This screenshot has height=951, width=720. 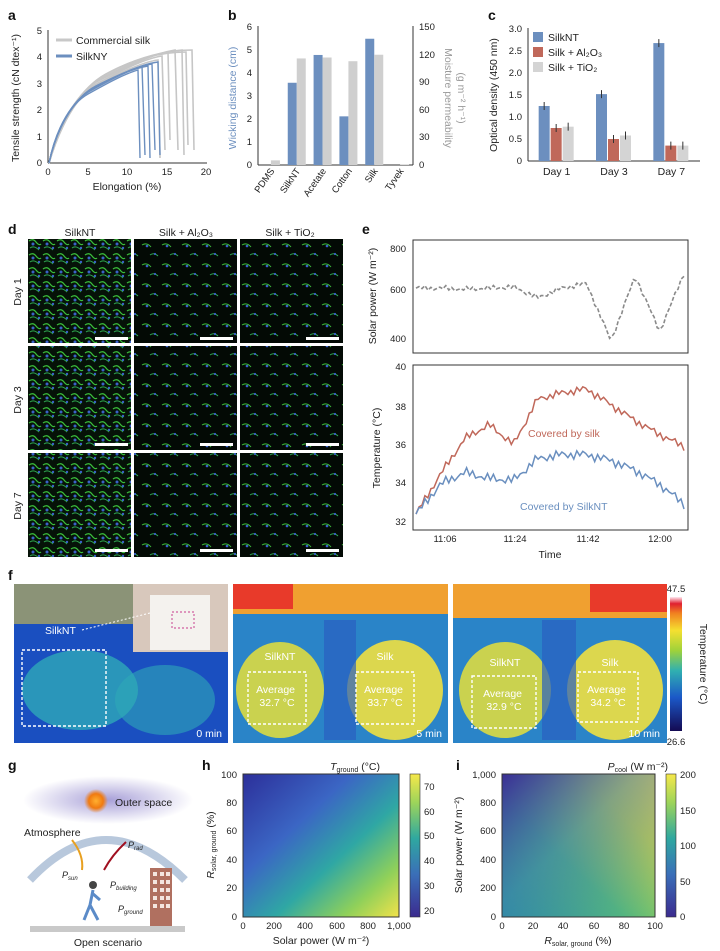 I want to click on panel-letter-h: h, so click(x=206, y=765).